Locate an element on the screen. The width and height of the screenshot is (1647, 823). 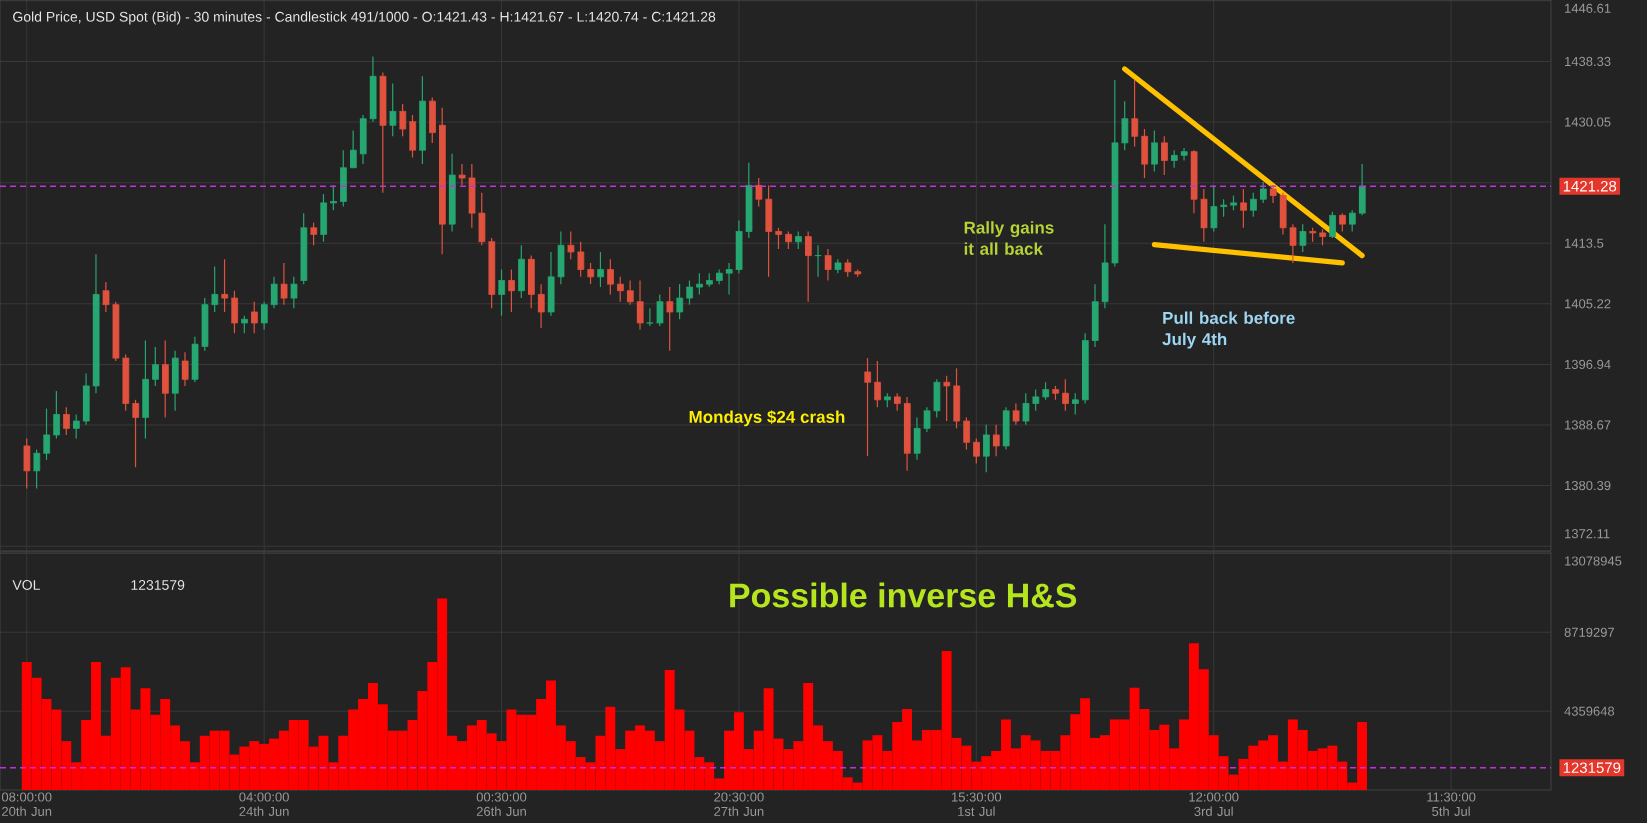
x-tick-label: 15:30:00 1st Jul is located at coordinates (977, 804).